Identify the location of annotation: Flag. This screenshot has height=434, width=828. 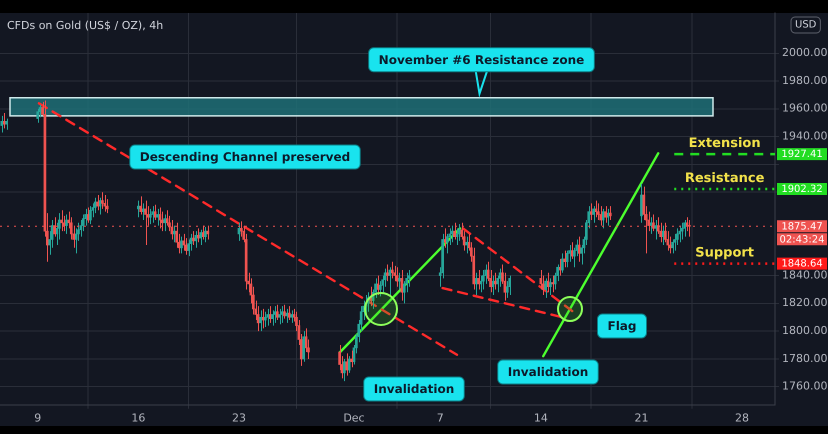
(622, 326).